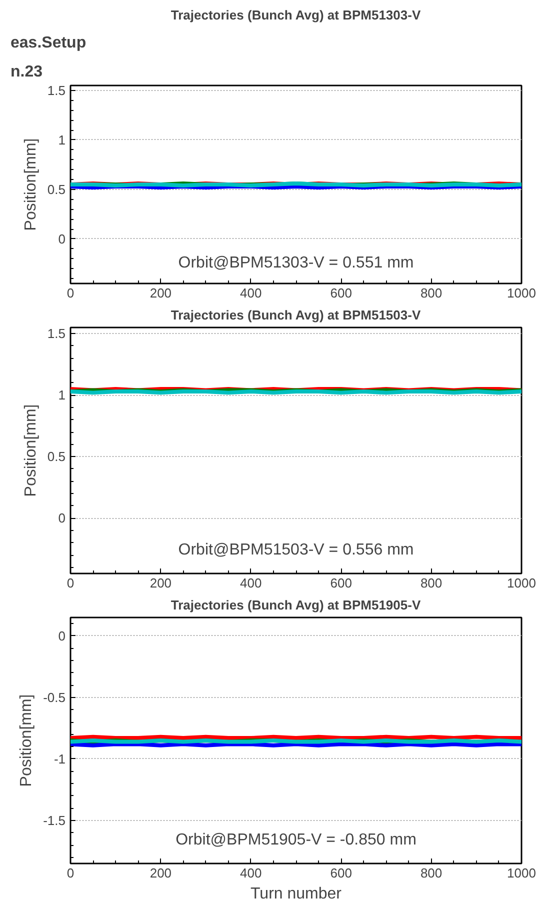  What do you see at coordinates (54, 697) in the screenshot?
I see `y-tick-label: -0.5` at bounding box center [54, 697].